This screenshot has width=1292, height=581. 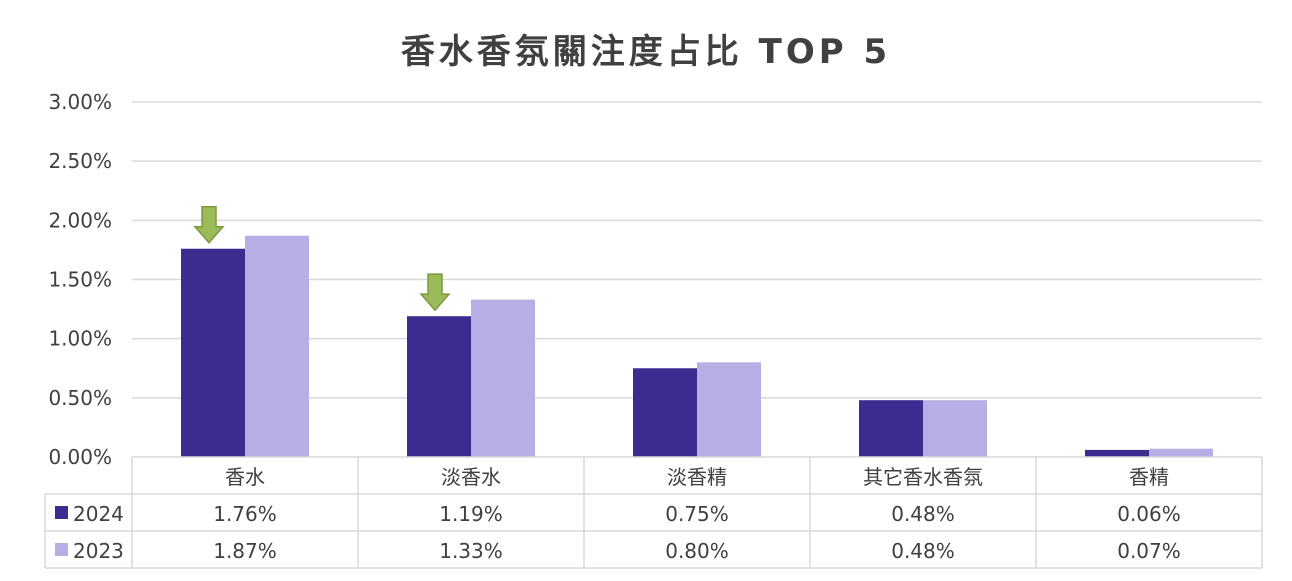 What do you see at coordinates (80, 220) in the screenshot?
I see `y-tick-label: 2.00%` at bounding box center [80, 220].